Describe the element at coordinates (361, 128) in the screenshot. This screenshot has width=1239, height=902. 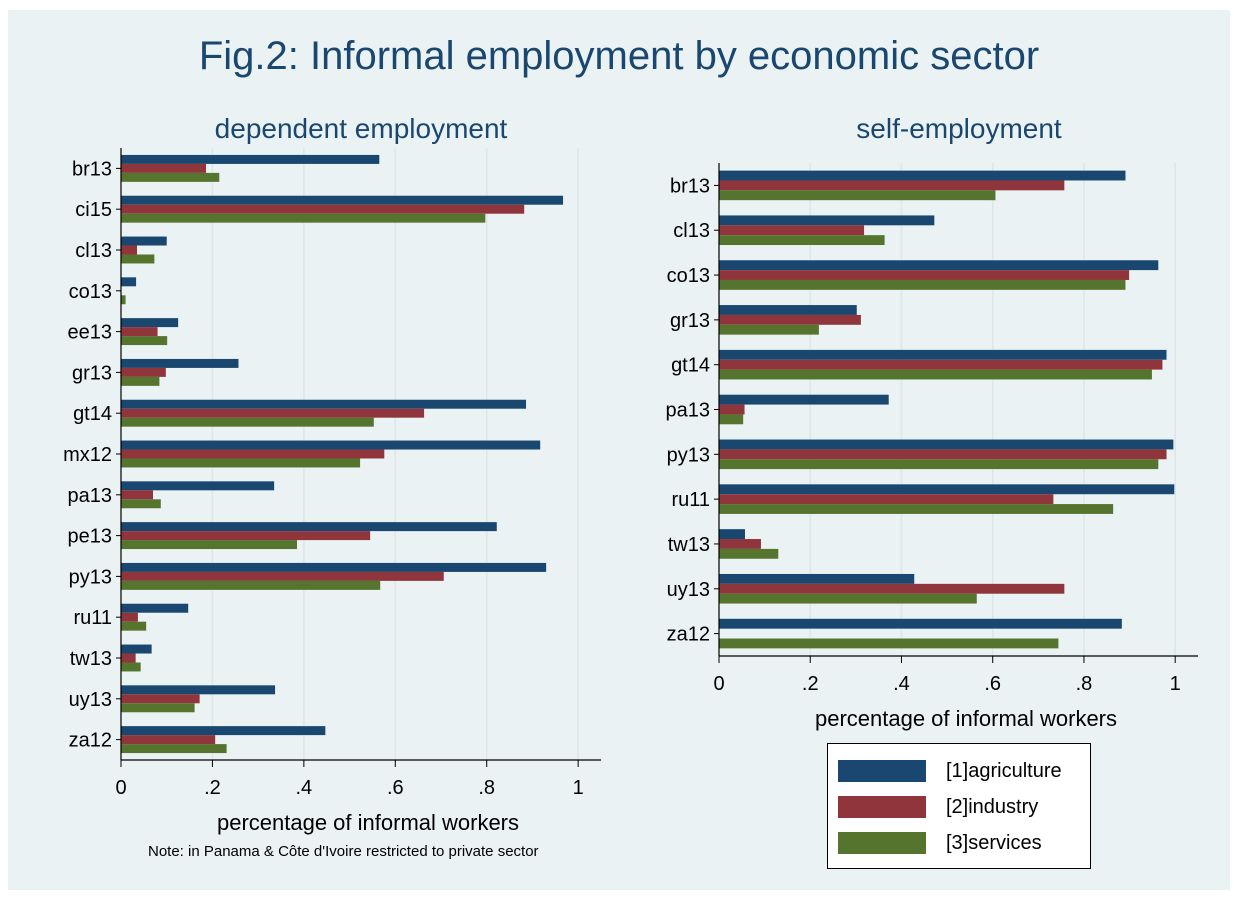
I see `panel-title-dependent: dependent employment` at that location.